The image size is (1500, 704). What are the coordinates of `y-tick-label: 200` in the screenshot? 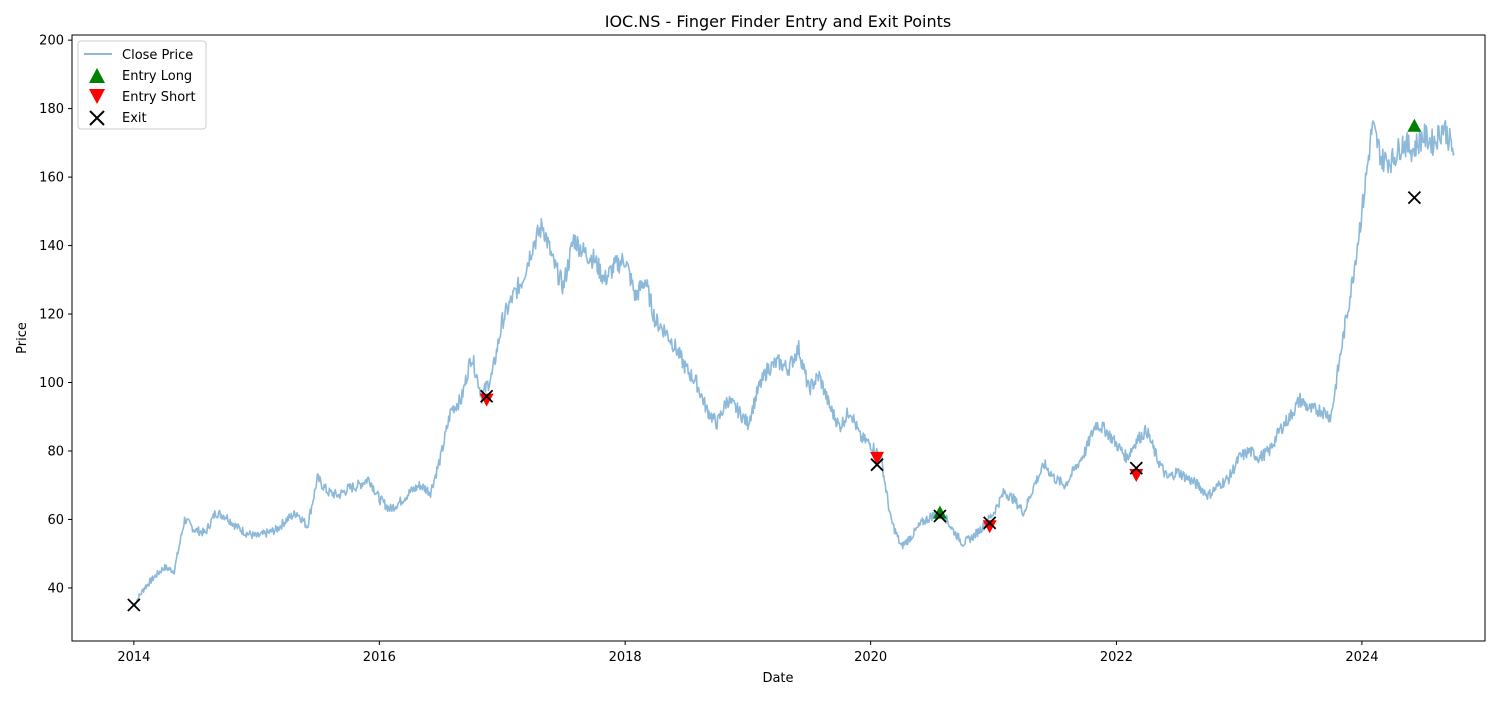 It's located at (51, 41).